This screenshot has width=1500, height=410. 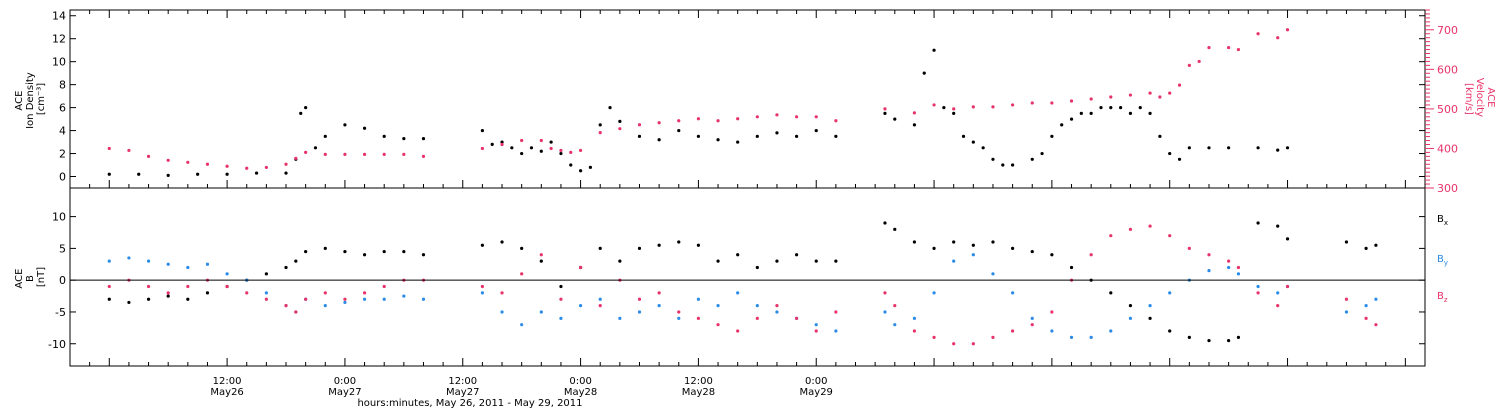 I want to click on bottom-legend: Bx By Bz, so click(x=1442, y=259).